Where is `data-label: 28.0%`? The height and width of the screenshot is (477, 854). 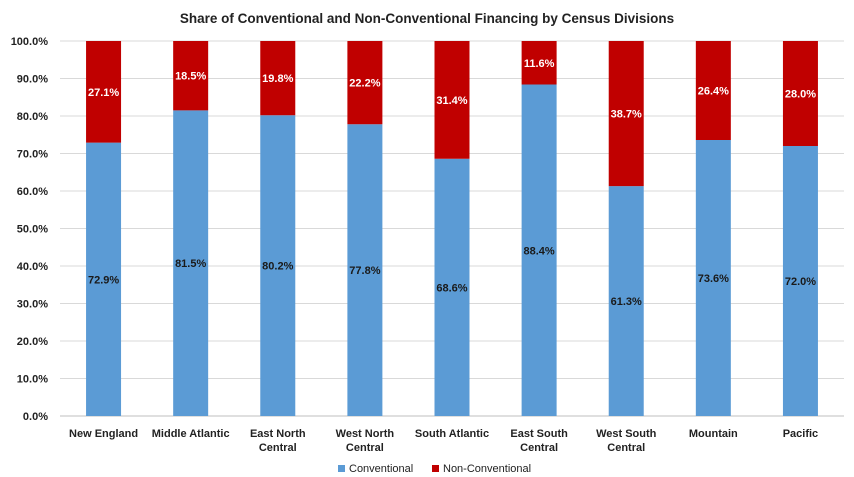
data-label: 28.0% is located at coordinates (800, 95).